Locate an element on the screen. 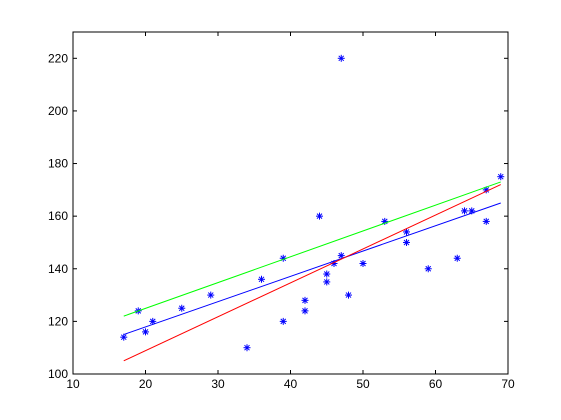 The width and height of the screenshot is (561, 420). x-tick-label: 30 is located at coordinates (218, 384).